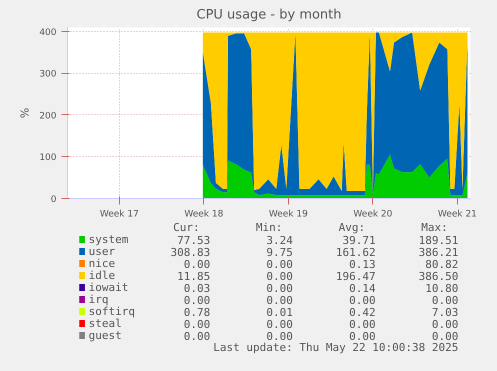  Describe the element at coordinates (119, 215) in the screenshot. I see `x-tick-label: Week 17` at that location.